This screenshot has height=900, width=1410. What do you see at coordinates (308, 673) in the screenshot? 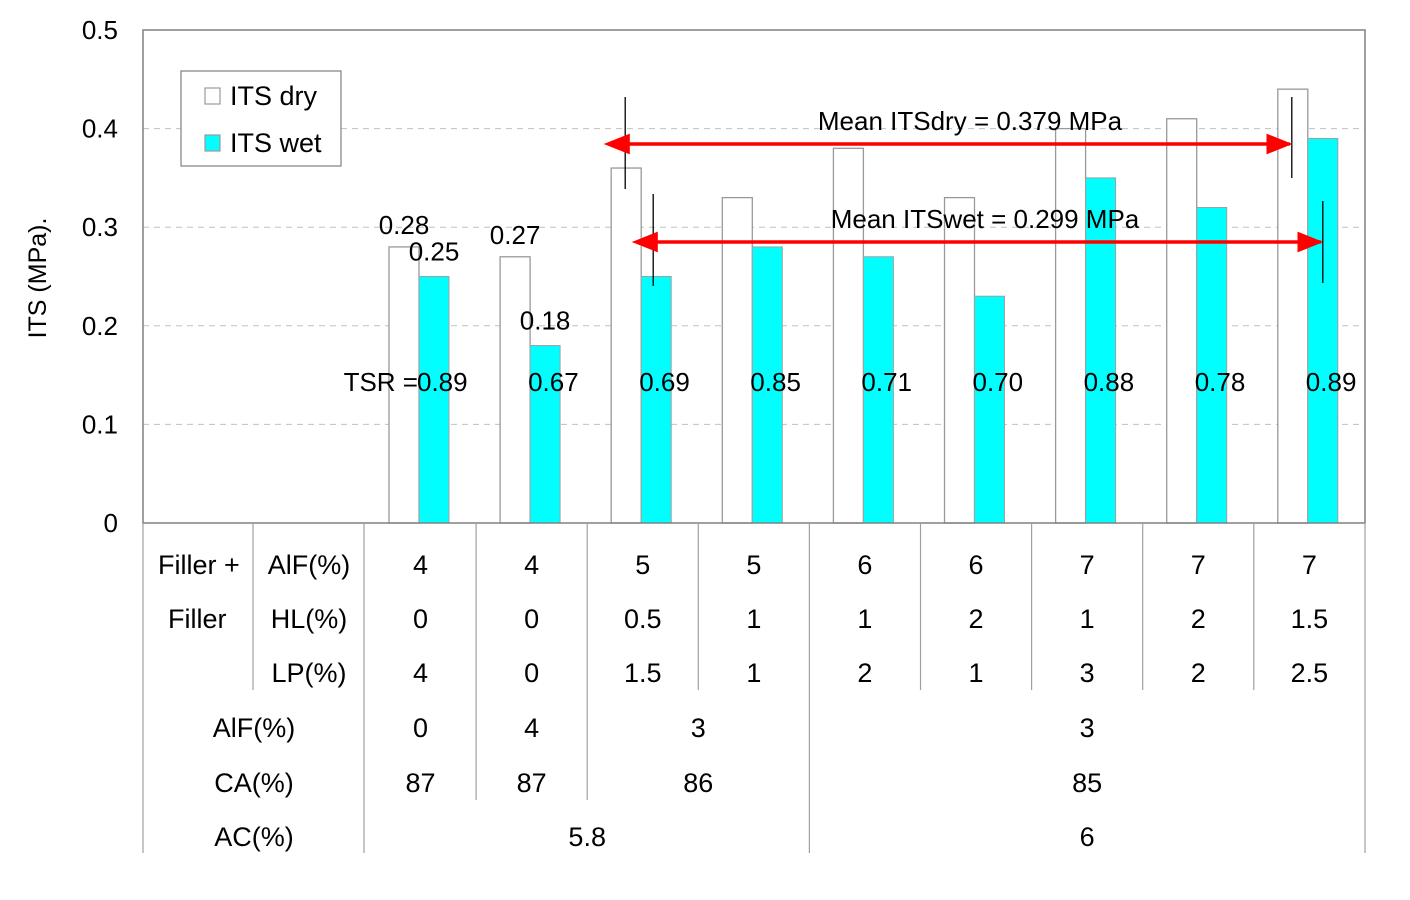
I see `table-row-label: LP(%)` at bounding box center [308, 673].